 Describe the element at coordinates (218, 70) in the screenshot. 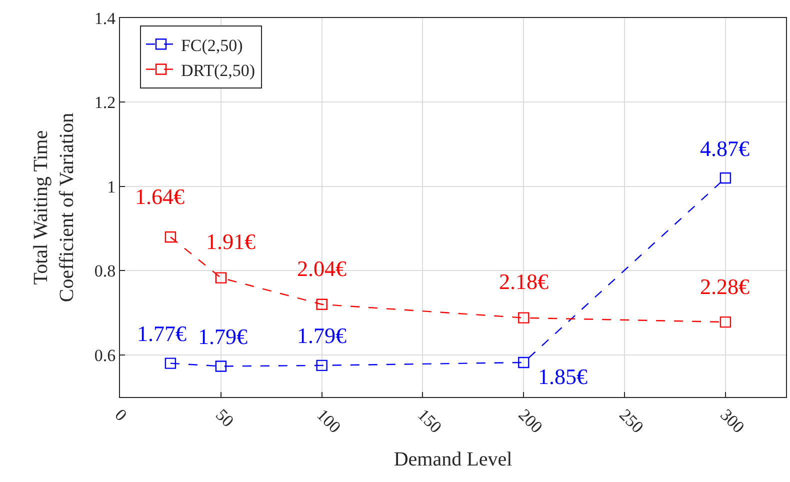

I see `legend-label: DRT(2,50)` at that location.